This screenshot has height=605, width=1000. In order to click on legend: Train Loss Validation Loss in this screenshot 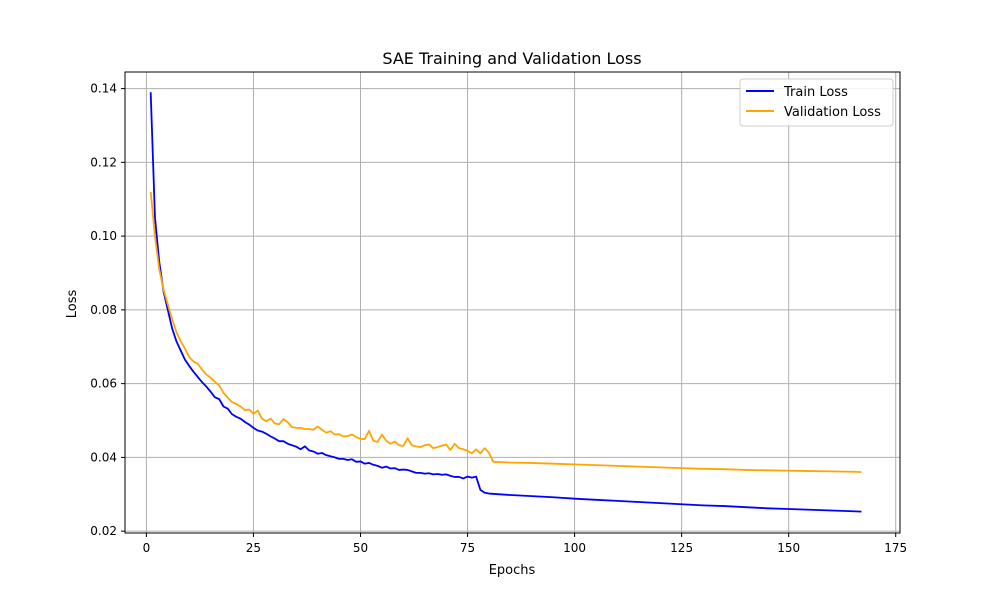, I will do `click(816, 102)`.